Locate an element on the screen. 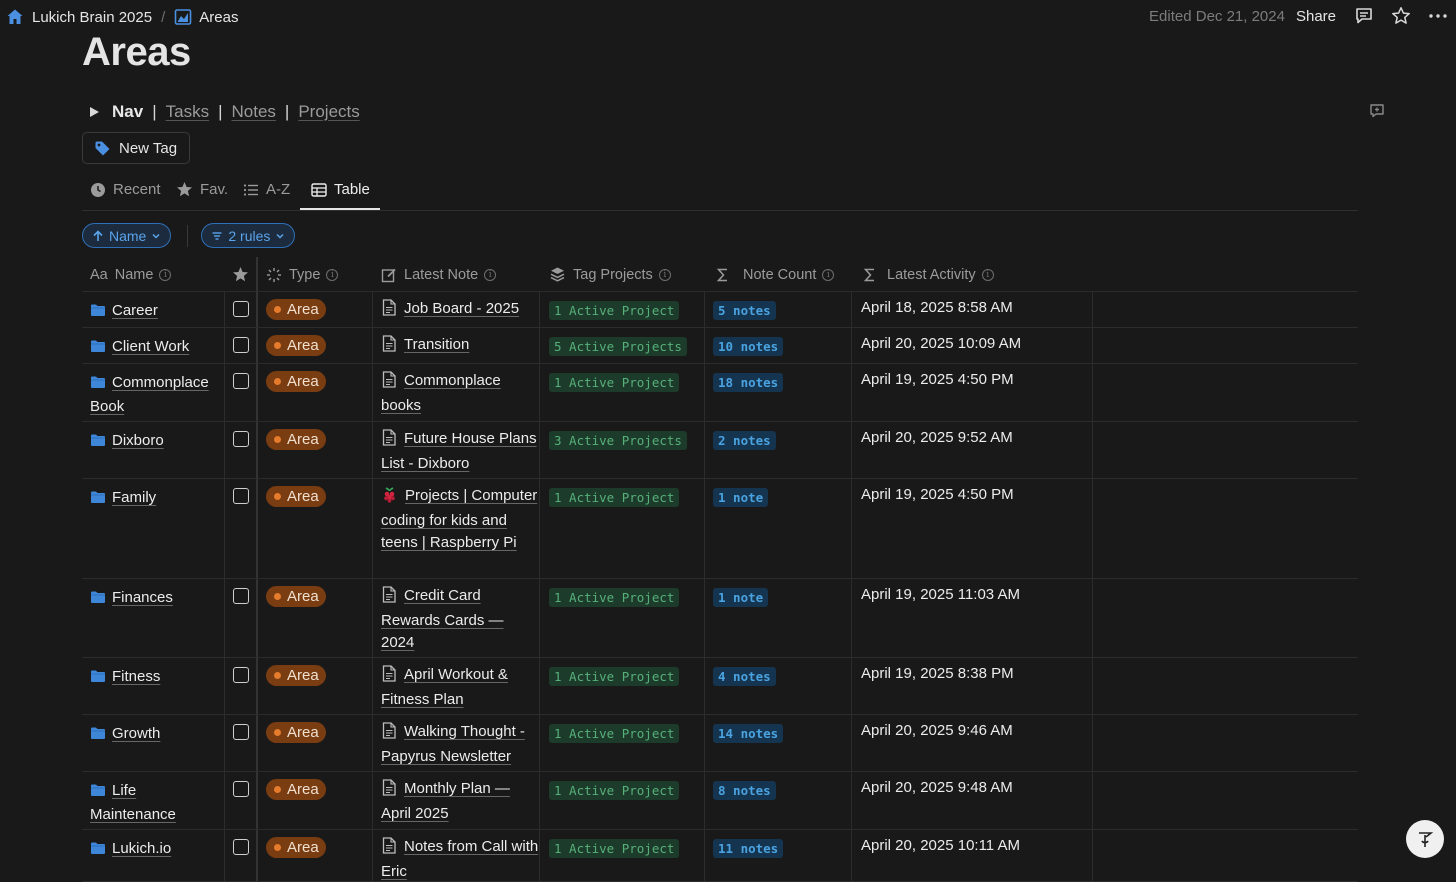 The width and height of the screenshot is (1456, 882). favorite-star-icon is located at coordinates (1401, 16).